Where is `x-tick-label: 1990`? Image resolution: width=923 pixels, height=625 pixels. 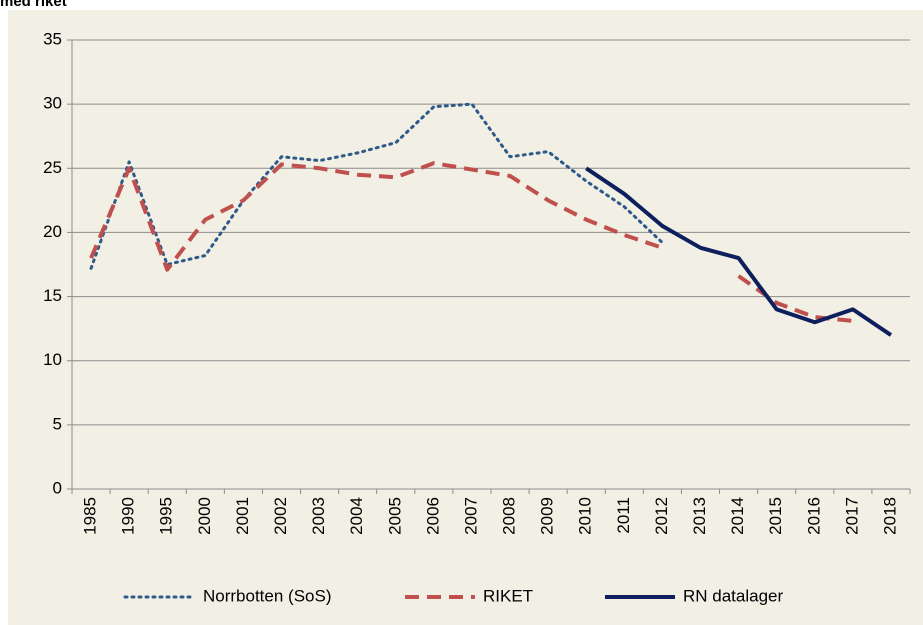 x-tick-label: 1990 is located at coordinates (128, 516).